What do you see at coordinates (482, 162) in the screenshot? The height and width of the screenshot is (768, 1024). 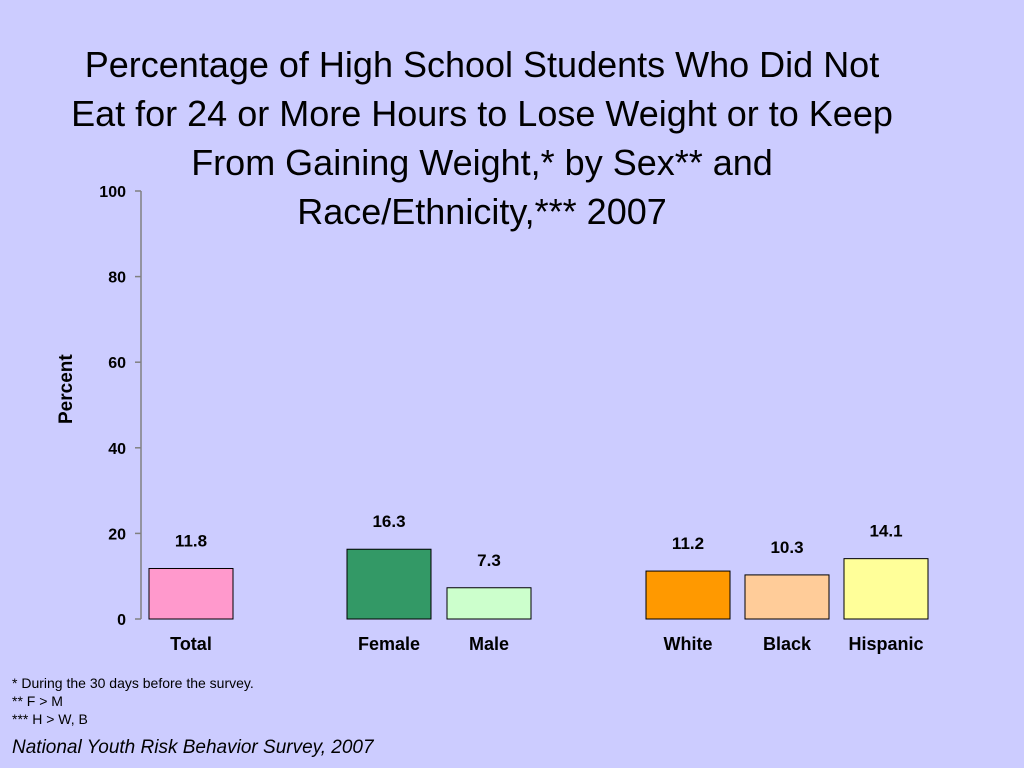 I see `title-line-3: From Gaining Weight,* by Sex** and` at bounding box center [482, 162].